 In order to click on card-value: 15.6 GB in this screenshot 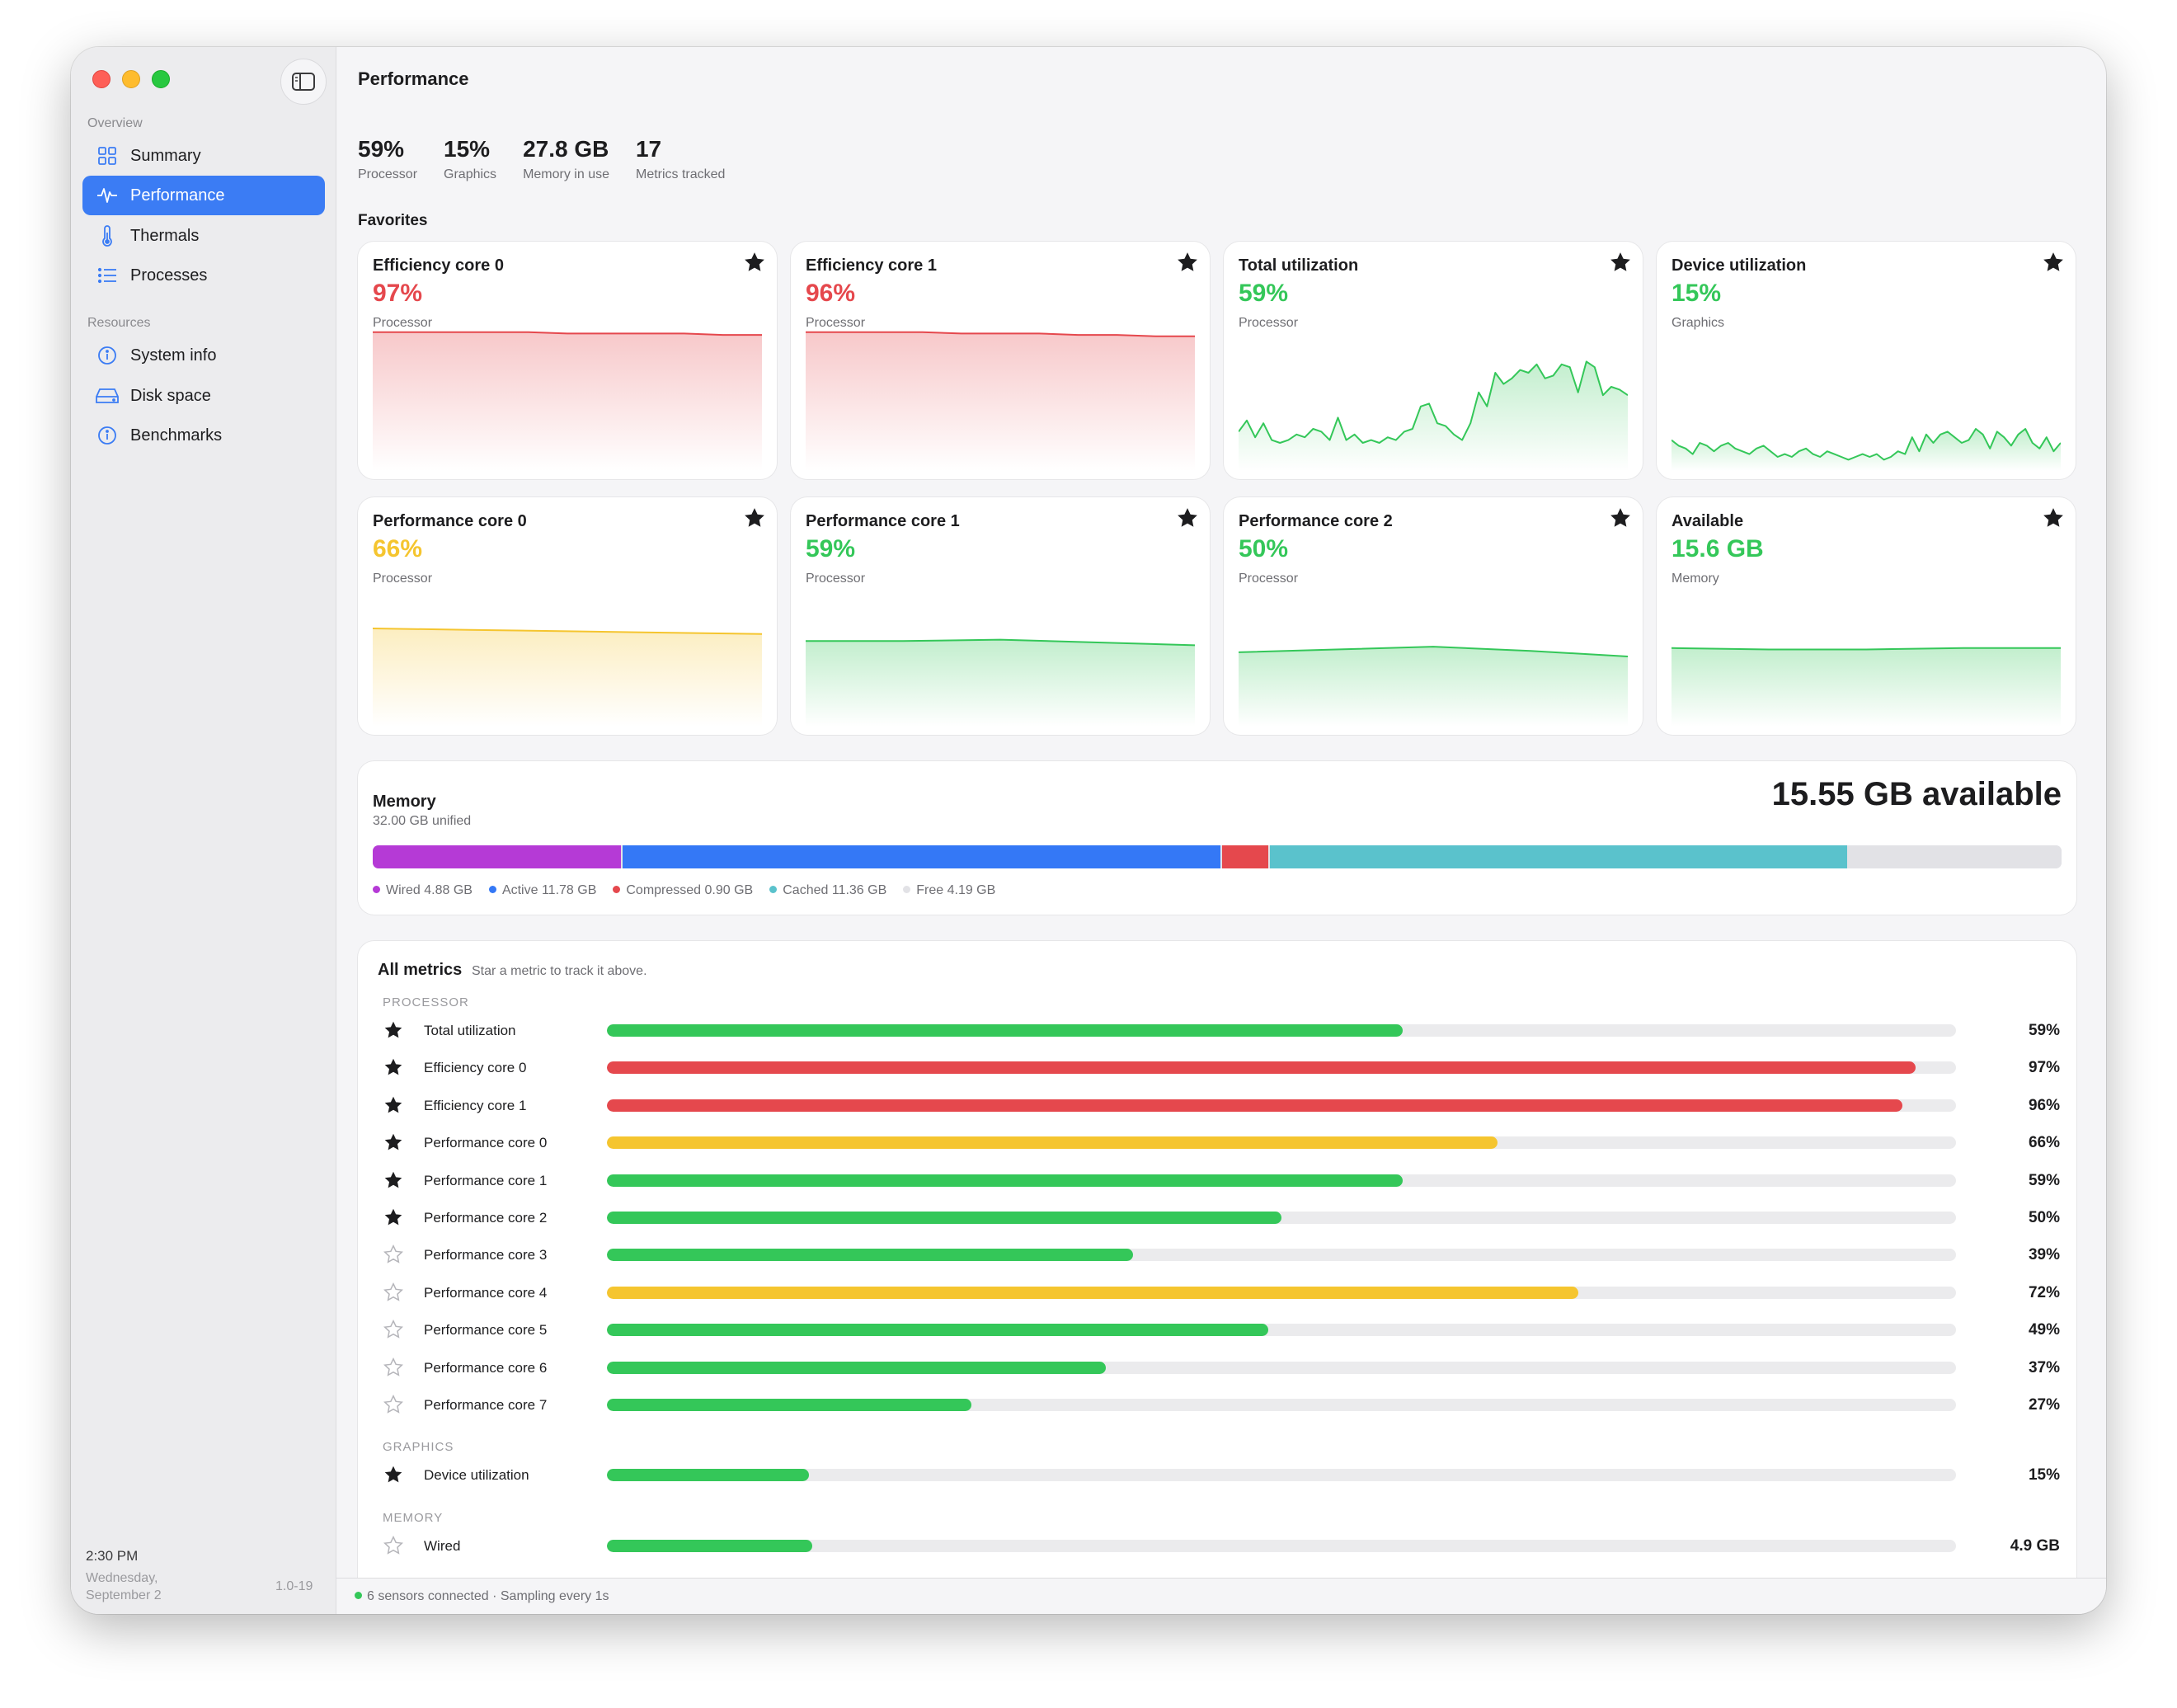, I will do `click(1718, 548)`.